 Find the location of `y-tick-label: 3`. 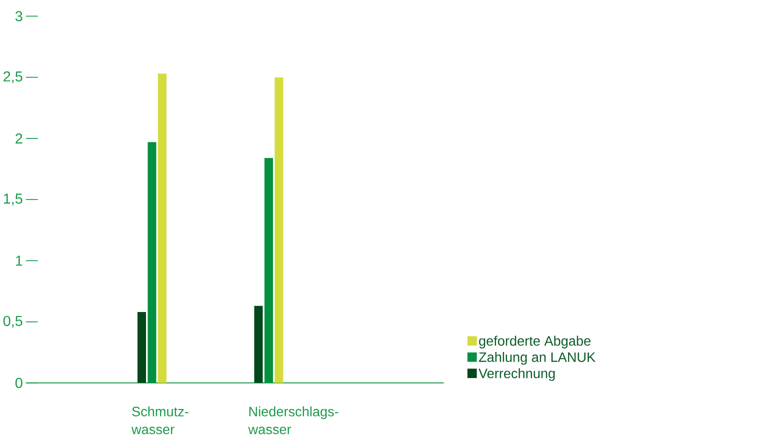

y-tick-label: 3 is located at coordinates (18, 16).